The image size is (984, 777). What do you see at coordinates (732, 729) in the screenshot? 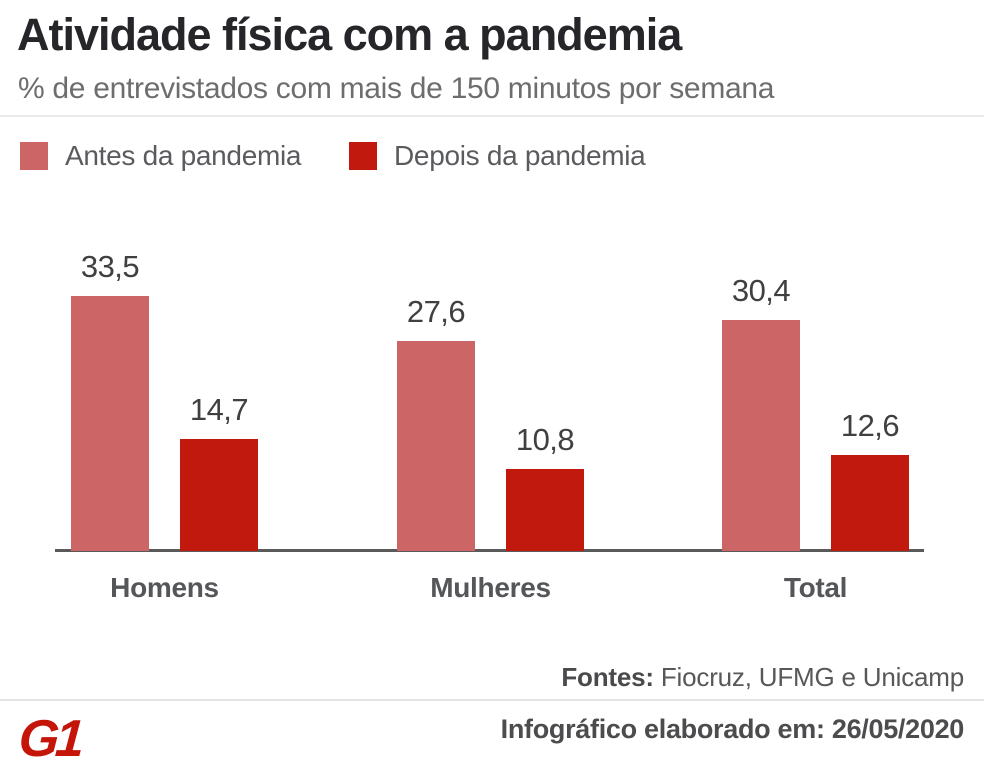
I see `credit-line: Infográfico elaborado em: 26/05/2020` at bounding box center [732, 729].